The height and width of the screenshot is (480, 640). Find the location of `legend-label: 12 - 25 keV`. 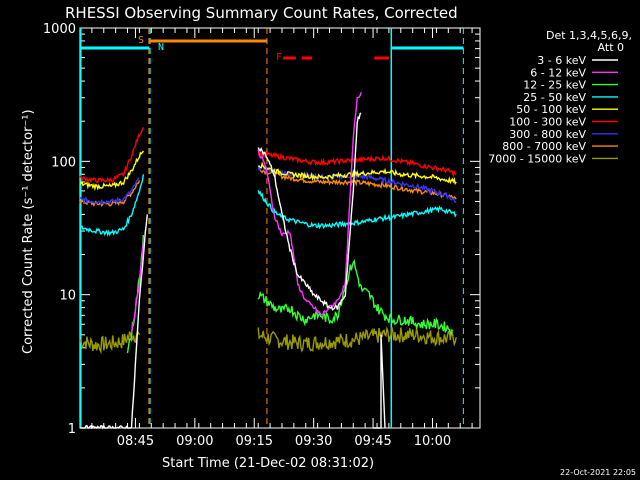

legend-label: 12 - 25 keV is located at coordinates (554, 85).